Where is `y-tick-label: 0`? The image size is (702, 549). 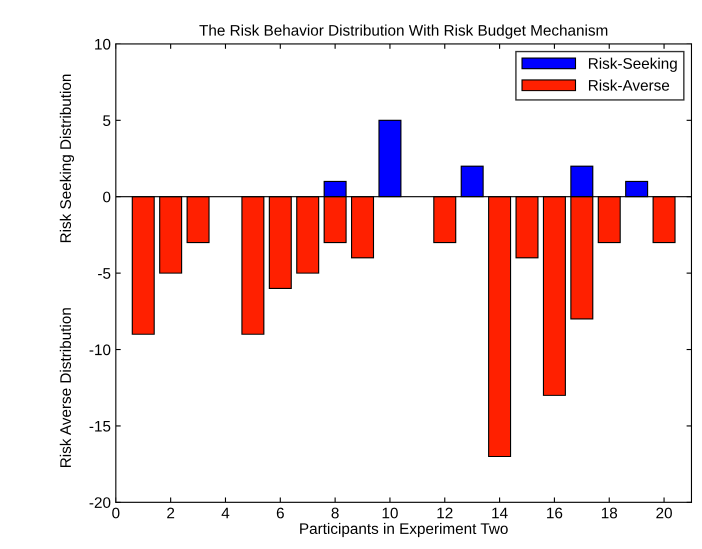 y-tick-label: 0 is located at coordinates (106, 197).